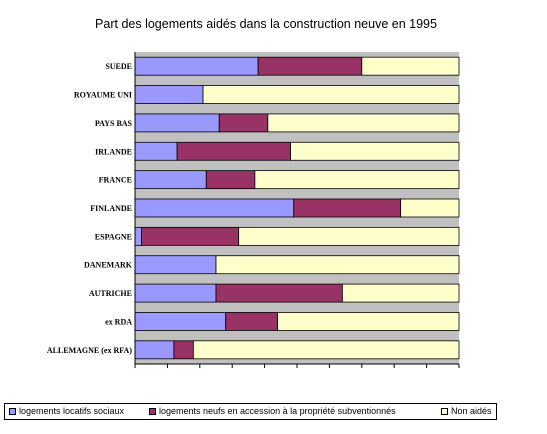  Describe the element at coordinates (111, 208) in the screenshot. I see `category-label: FINLANDE` at that location.